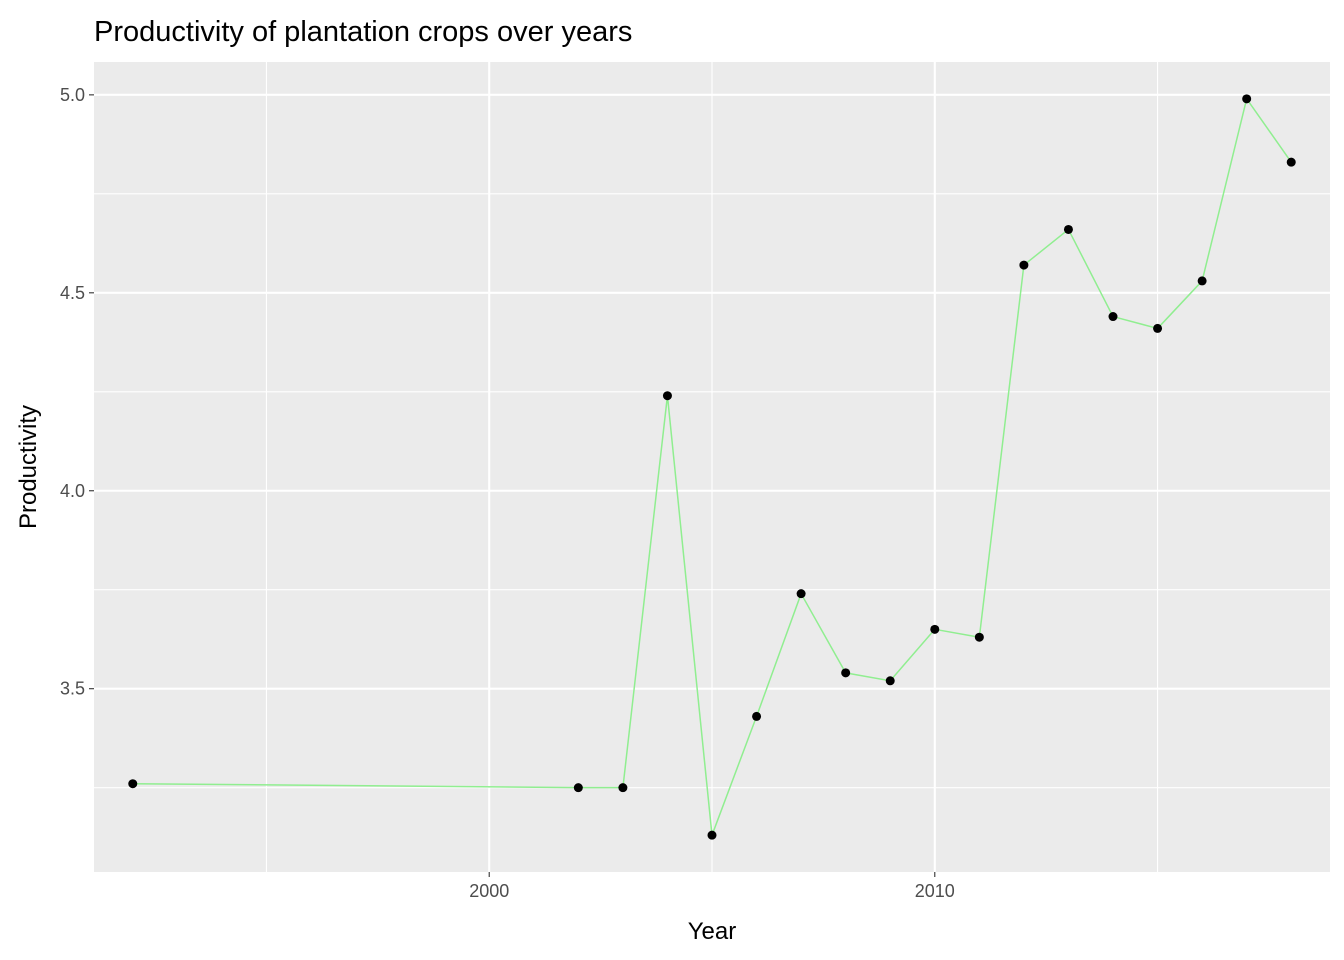 Image resolution: width=1344 pixels, height=960 pixels. I want to click on y-axis-title: Productivity, so click(28, 467).